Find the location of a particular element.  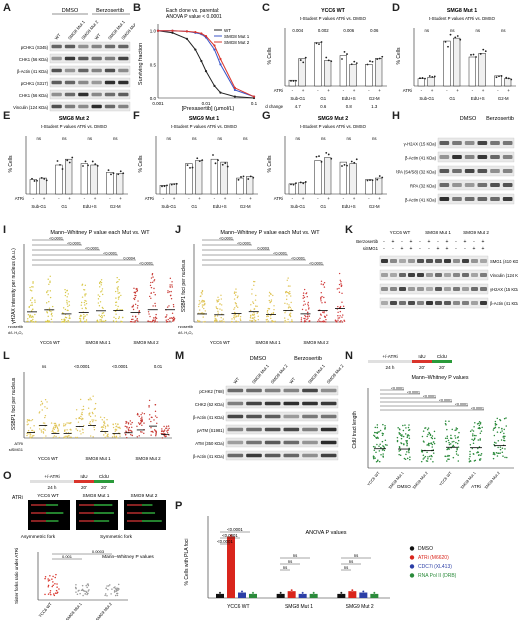

panel-label-j: J is located at coordinates (178, 230).